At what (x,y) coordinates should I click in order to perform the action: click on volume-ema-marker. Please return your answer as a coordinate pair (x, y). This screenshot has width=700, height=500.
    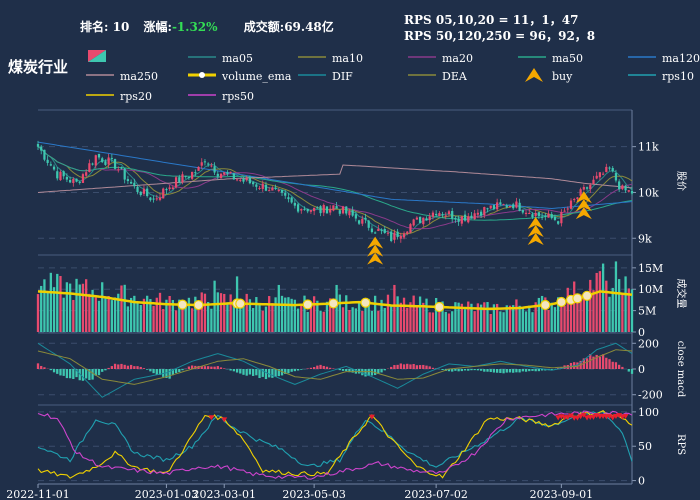
    Looking at the image, I should click on (561, 302).